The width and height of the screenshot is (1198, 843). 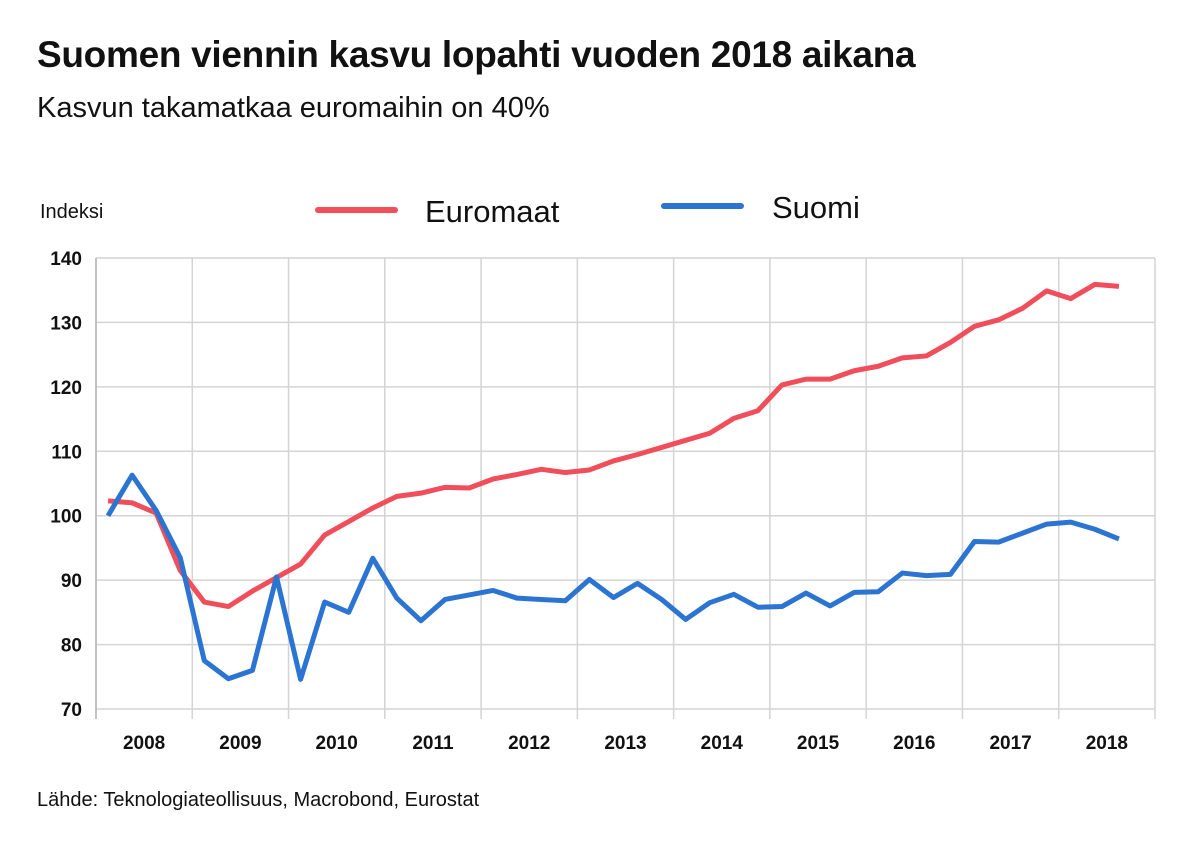 I want to click on x-tick-label: 2014, so click(x=722, y=743).